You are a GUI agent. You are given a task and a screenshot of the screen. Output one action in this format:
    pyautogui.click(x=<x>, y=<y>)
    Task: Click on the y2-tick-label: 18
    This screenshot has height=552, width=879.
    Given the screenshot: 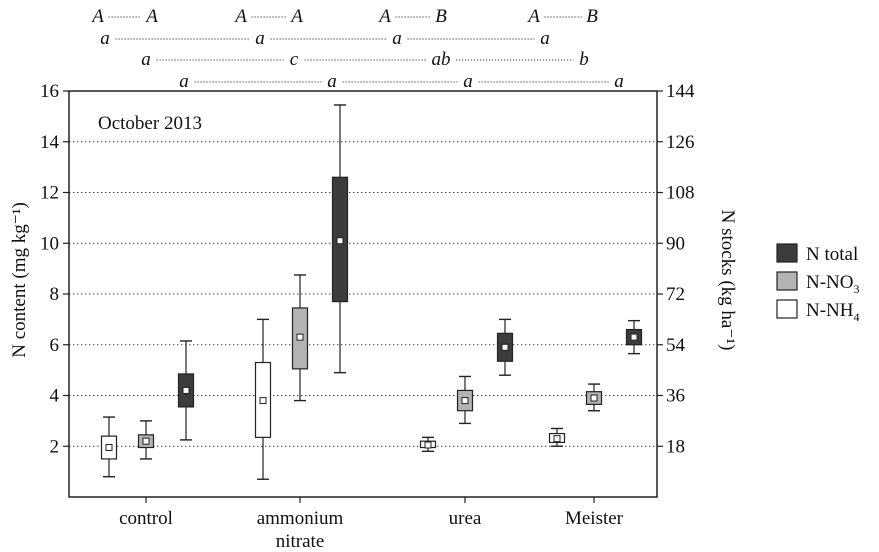 What is the action you would take?
    pyautogui.click(x=675, y=446)
    